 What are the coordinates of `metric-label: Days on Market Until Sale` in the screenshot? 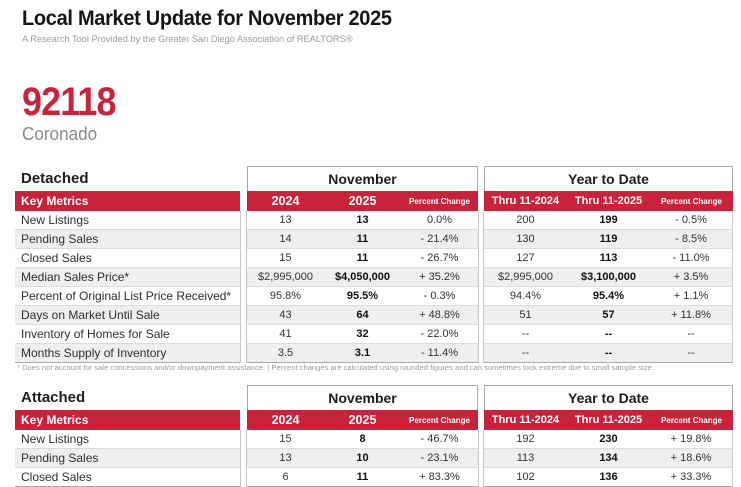 It's located at (127, 315).